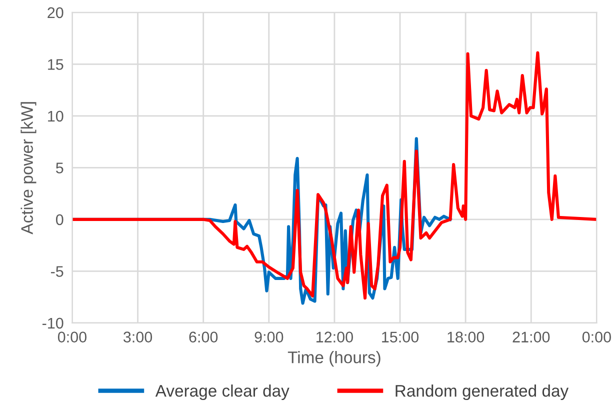 This screenshot has width=612, height=414. What do you see at coordinates (531, 337) in the screenshot?
I see `x-tick-label: 21:00` at bounding box center [531, 337].